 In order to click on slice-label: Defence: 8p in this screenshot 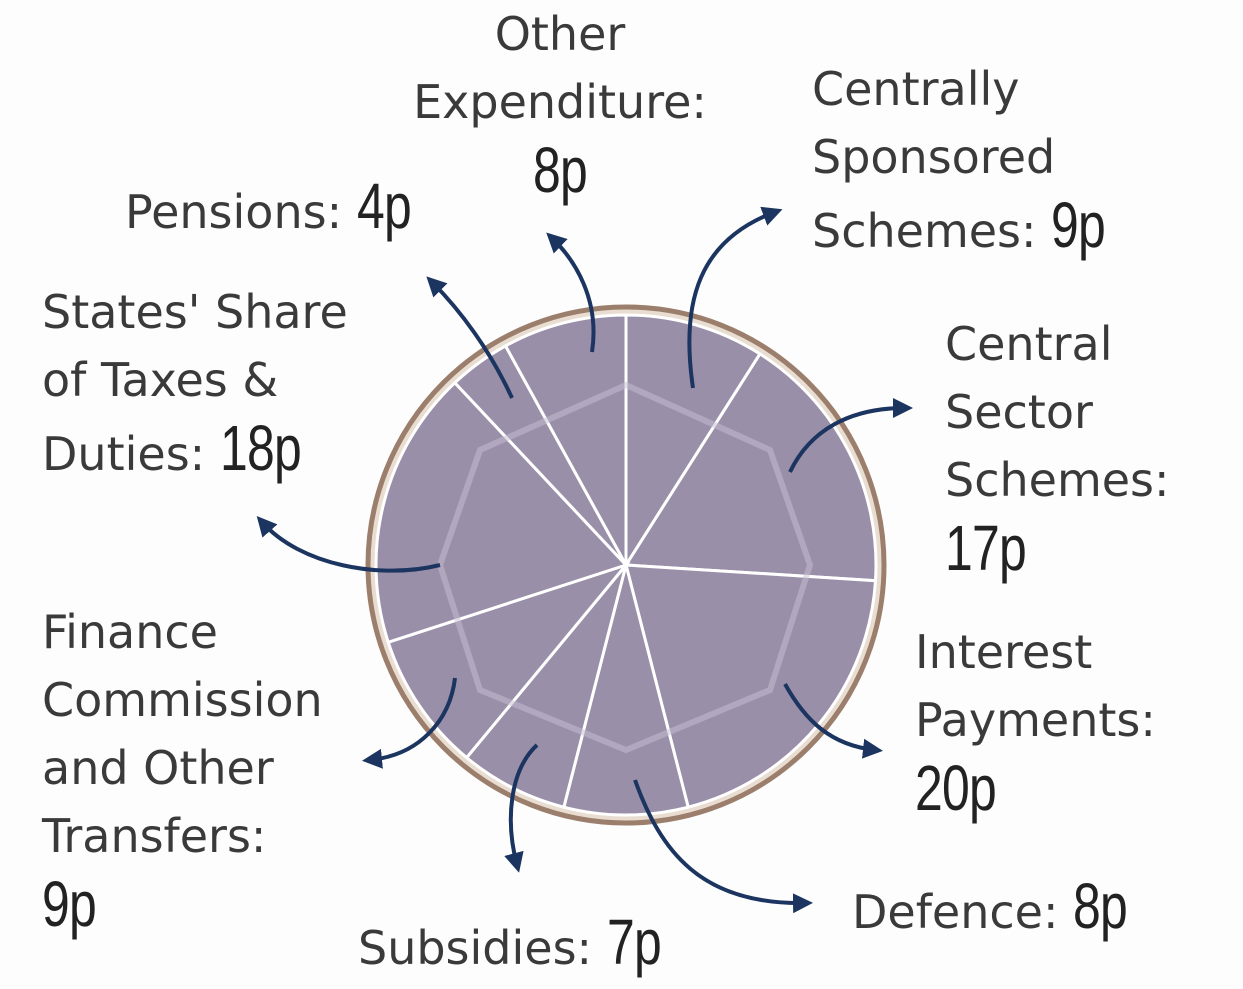, I will do `click(1042, 909)`.